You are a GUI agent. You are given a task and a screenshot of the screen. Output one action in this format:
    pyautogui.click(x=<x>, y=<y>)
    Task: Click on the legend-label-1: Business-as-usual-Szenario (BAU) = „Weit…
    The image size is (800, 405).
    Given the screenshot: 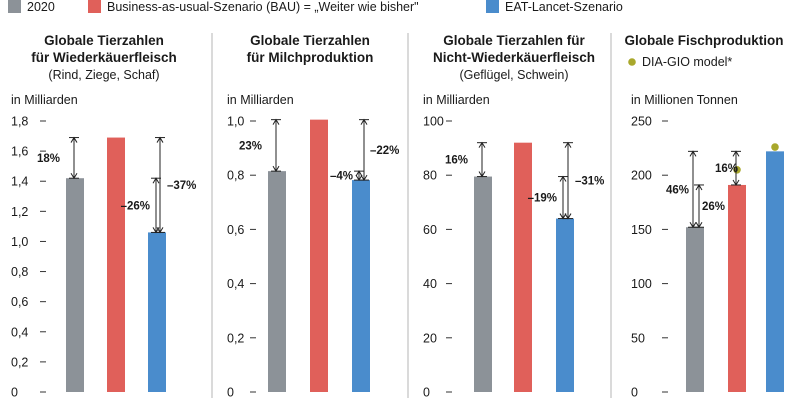 What is the action you would take?
    pyautogui.click(x=263, y=7)
    